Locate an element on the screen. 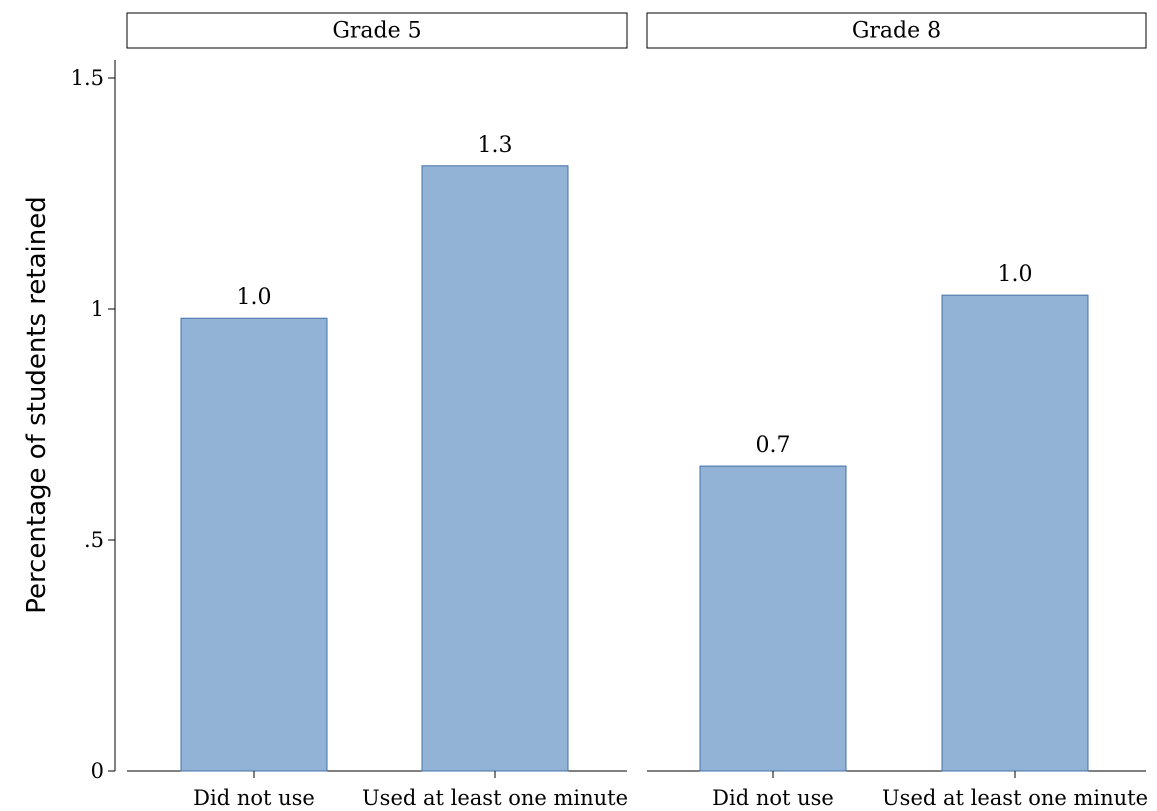 The height and width of the screenshot is (811, 1157). y-axis: 0 .5 1 1.5 is located at coordinates (93, 421).